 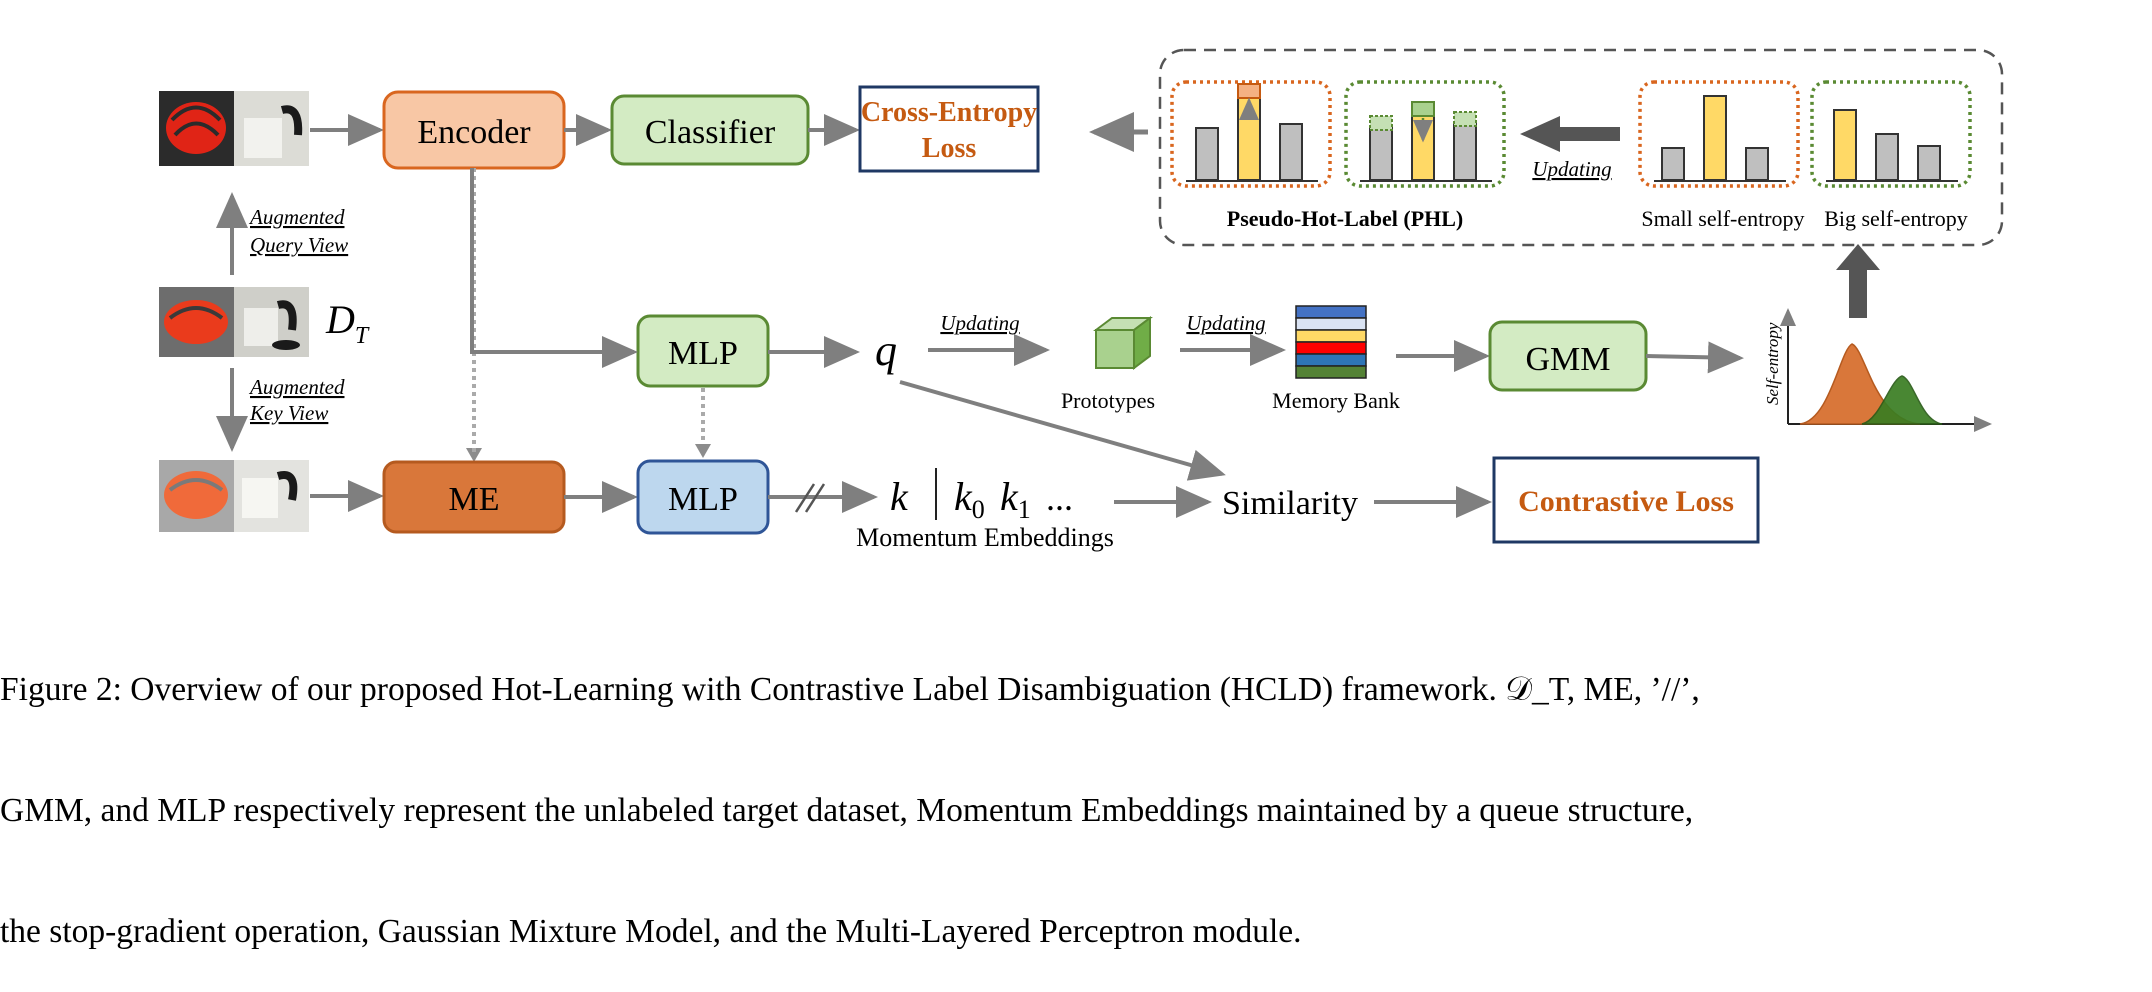 I want to click on memory-bank-label: Memory Bank, so click(x=1336, y=400).